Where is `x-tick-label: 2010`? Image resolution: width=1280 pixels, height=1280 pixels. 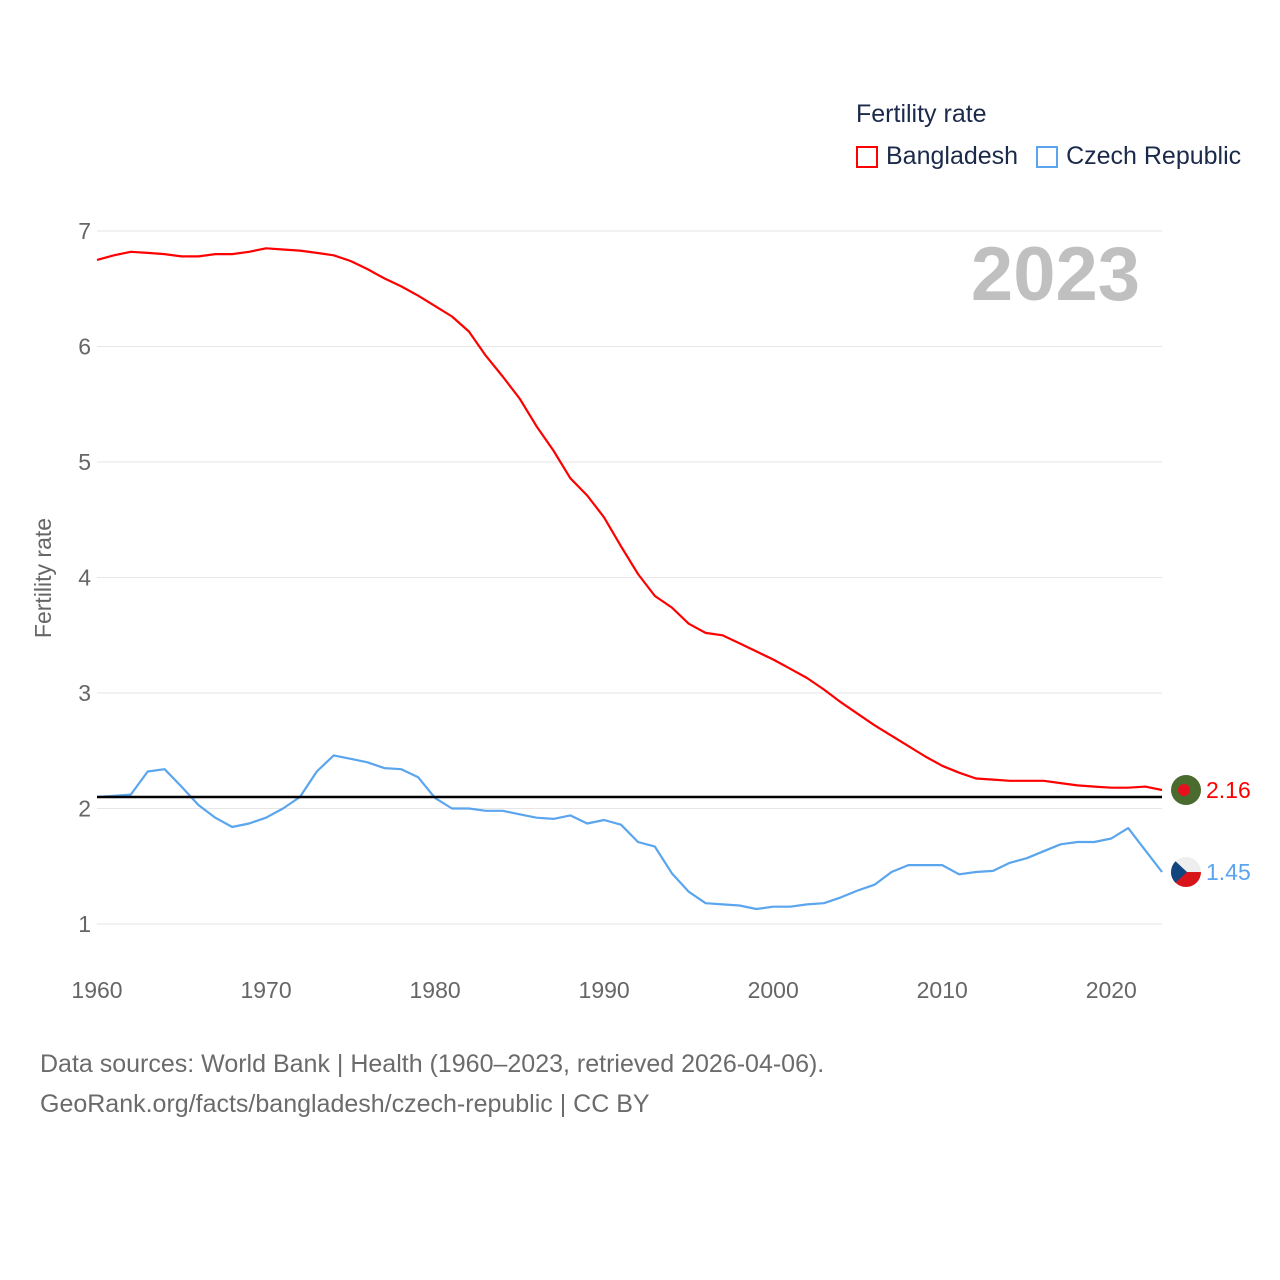
x-tick-label: 2010 is located at coordinates (942, 990).